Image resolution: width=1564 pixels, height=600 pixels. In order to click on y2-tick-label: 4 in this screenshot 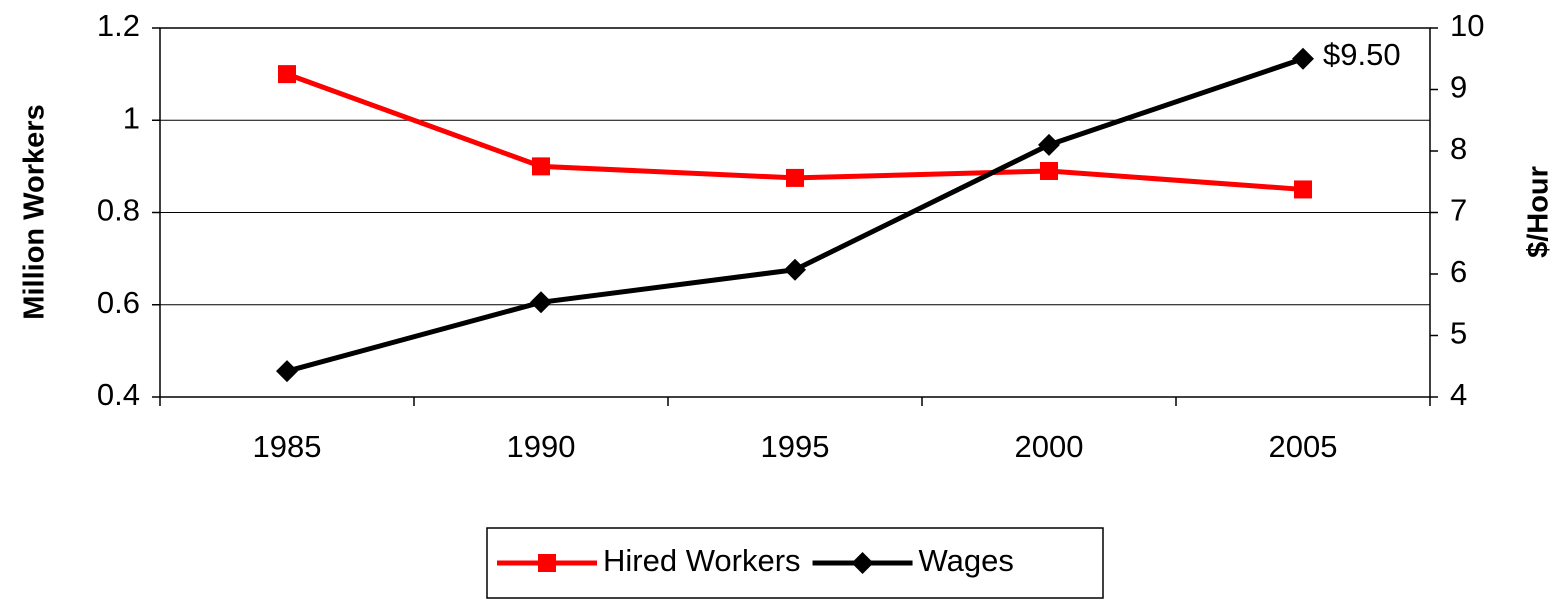, I will do `click(1458, 394)`.